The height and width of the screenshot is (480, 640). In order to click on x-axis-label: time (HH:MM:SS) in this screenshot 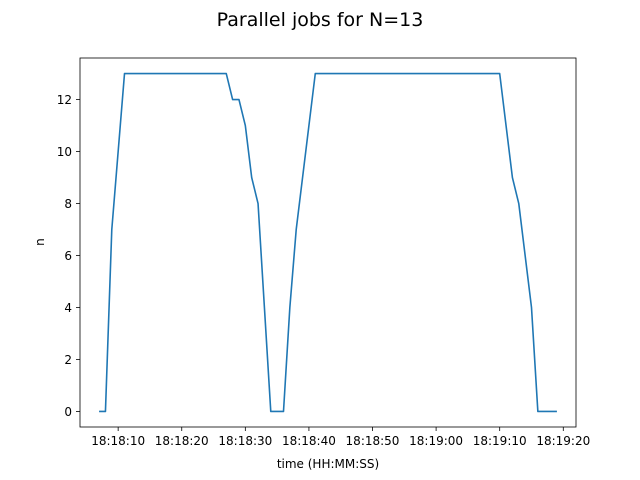, I will do `click(328, 464)`.